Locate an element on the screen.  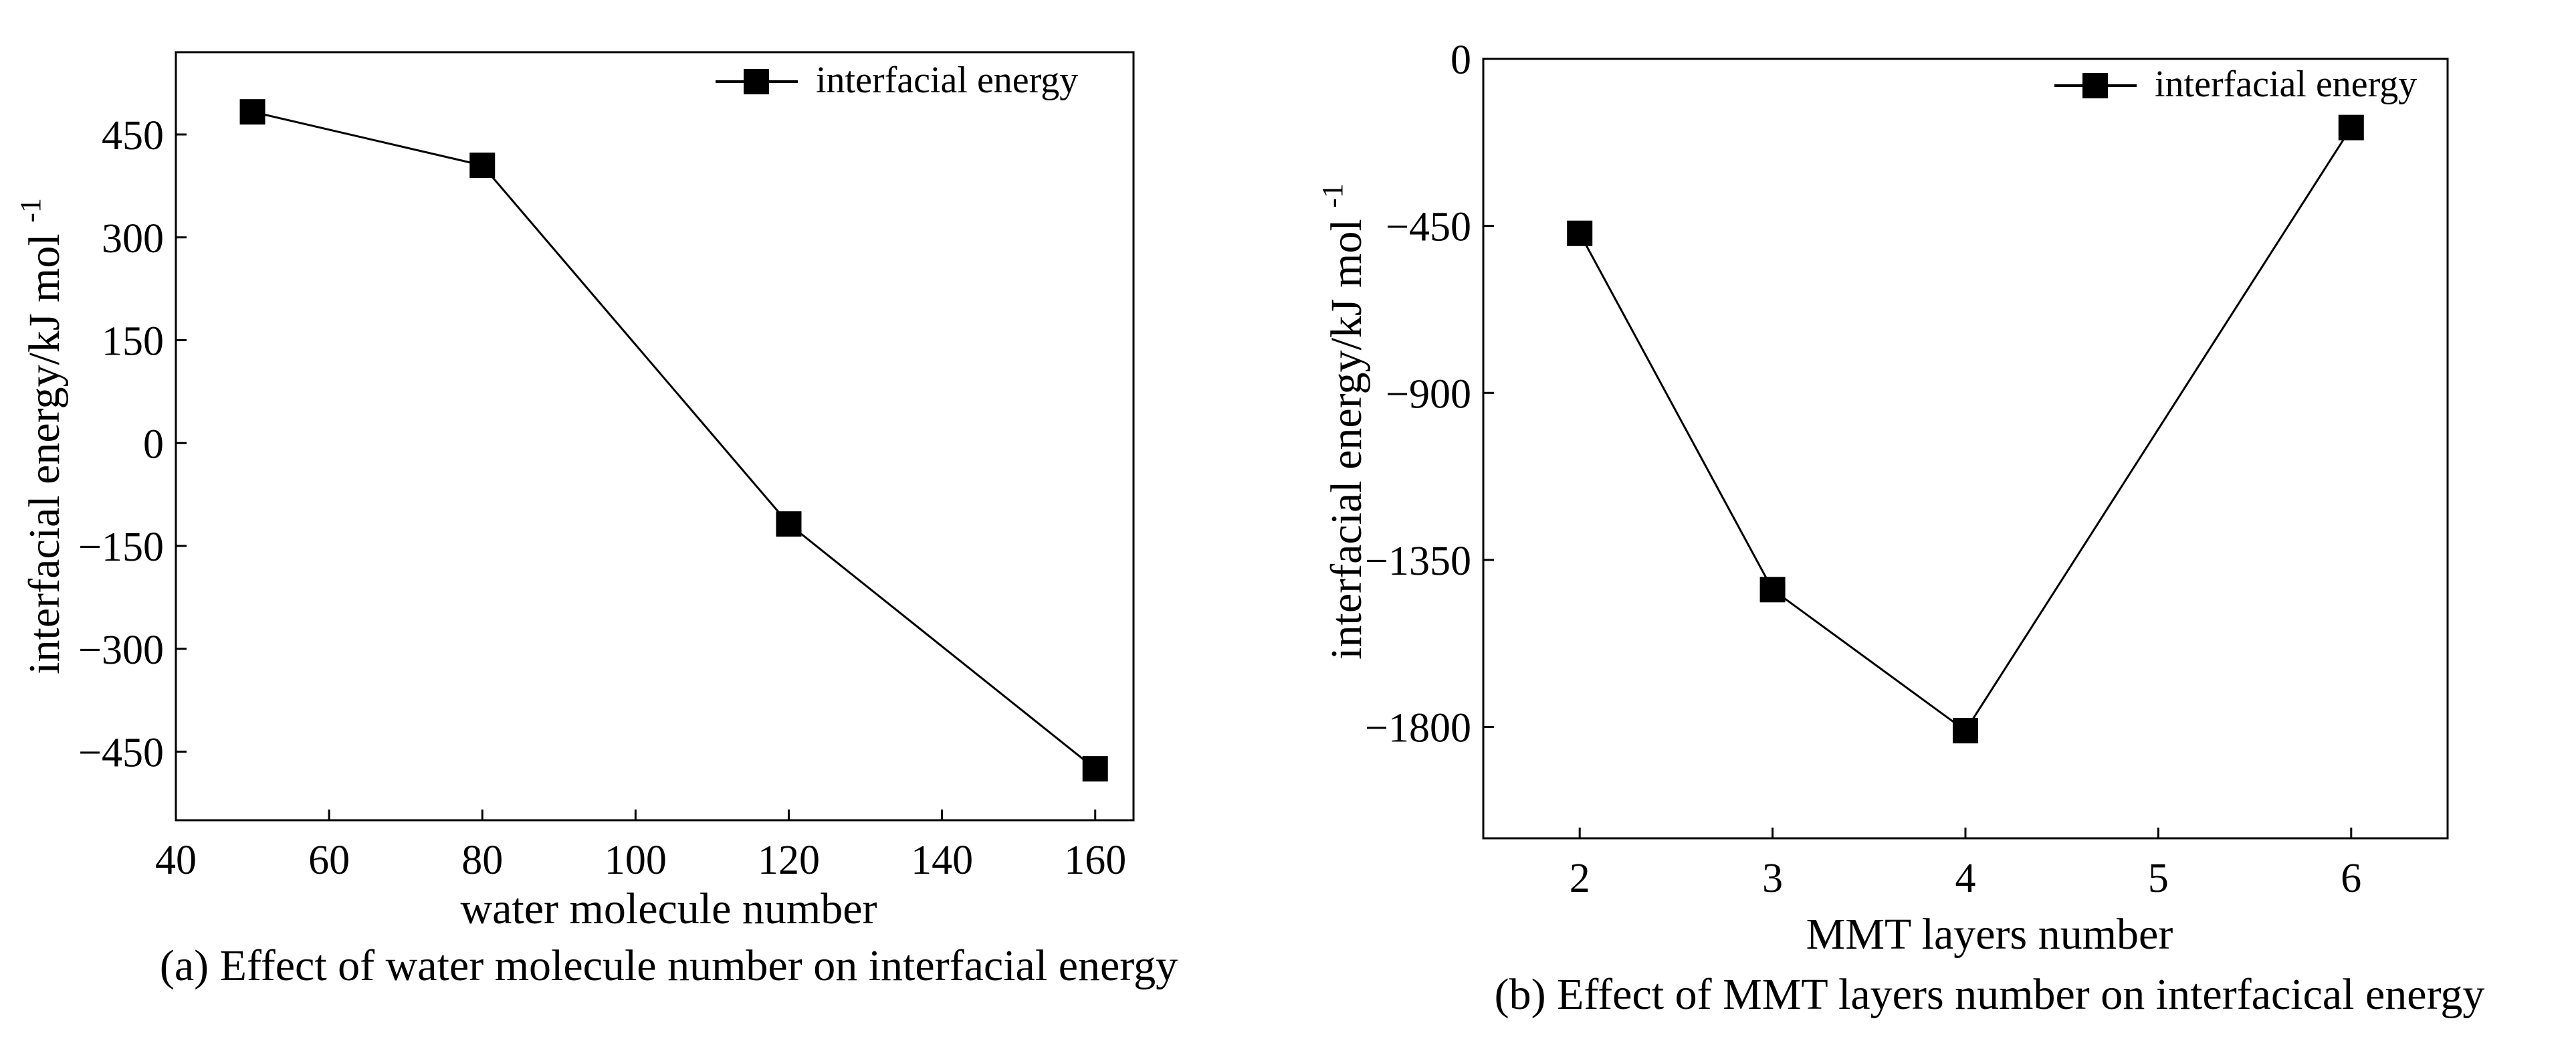
chart-b-y-tick-label: −1800 is located at coordinates (1418, 729).